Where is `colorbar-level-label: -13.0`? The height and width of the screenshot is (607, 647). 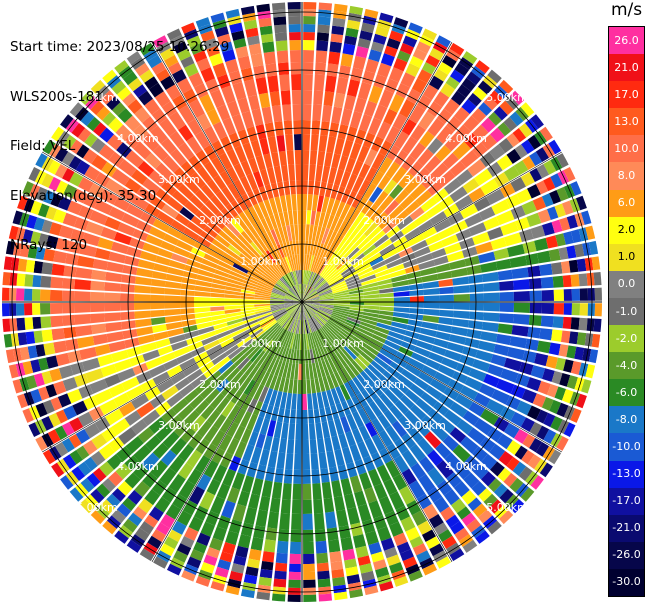 colorbar-level-label: -13.0 is located at coordinates (626, 474).